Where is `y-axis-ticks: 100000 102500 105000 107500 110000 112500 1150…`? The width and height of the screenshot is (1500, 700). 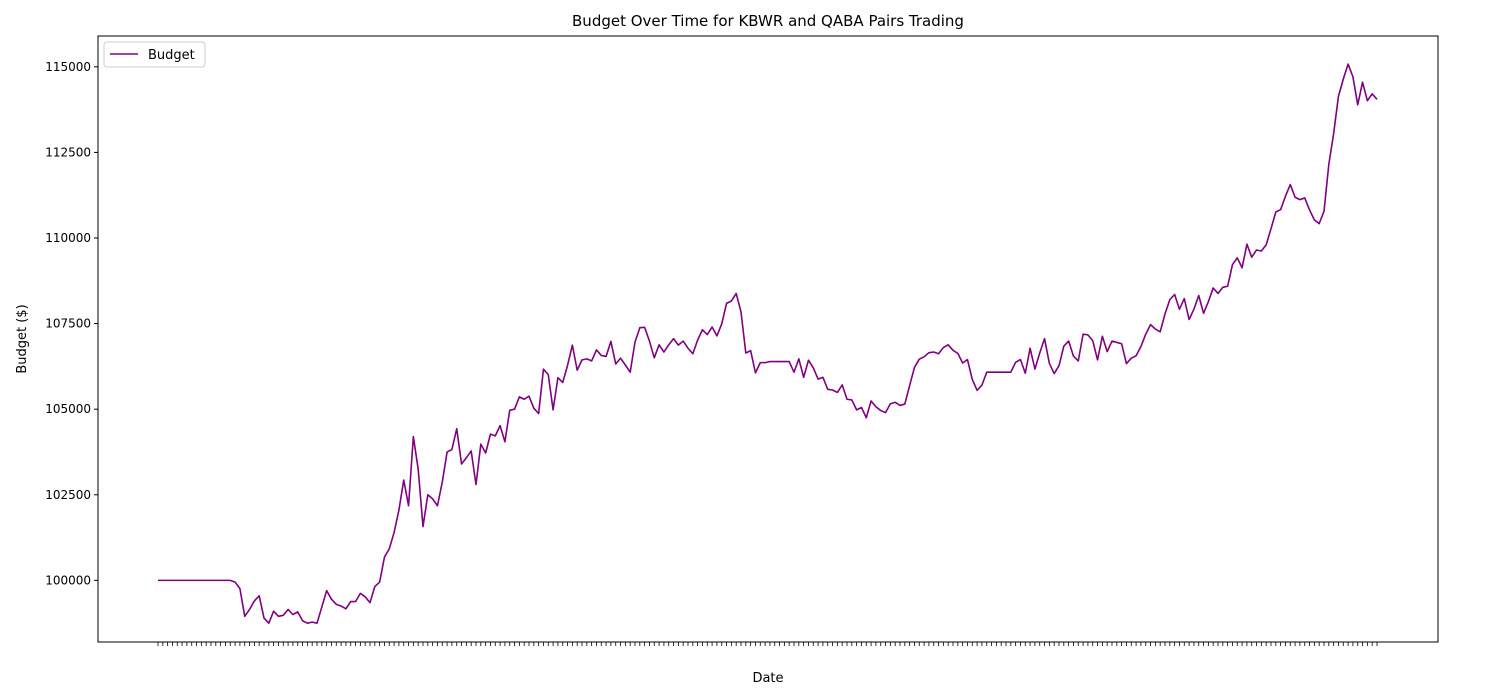
y-axis-ticks: 100000 102500 105000 107500 110000 112500 1150… is located at coordinates (71, 323).